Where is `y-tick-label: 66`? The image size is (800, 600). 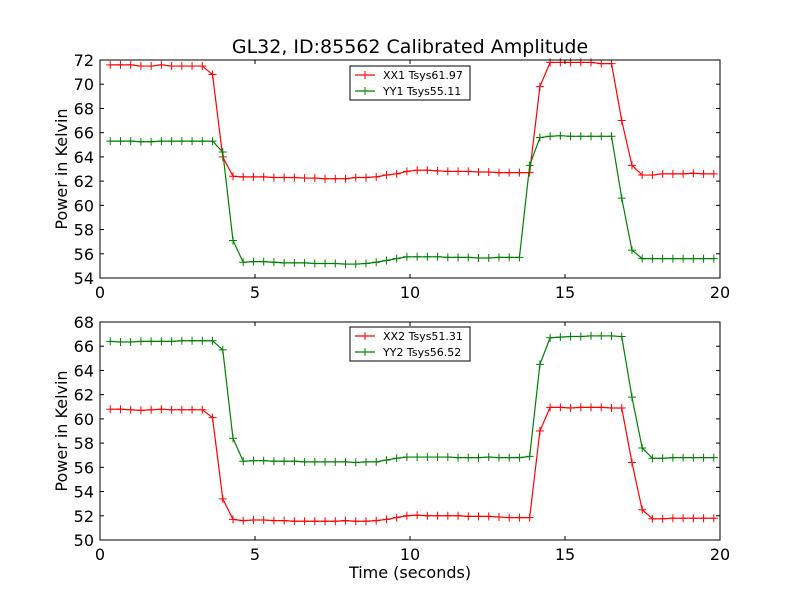 y-tick-label: 66 is located at coordinates (84, 346).